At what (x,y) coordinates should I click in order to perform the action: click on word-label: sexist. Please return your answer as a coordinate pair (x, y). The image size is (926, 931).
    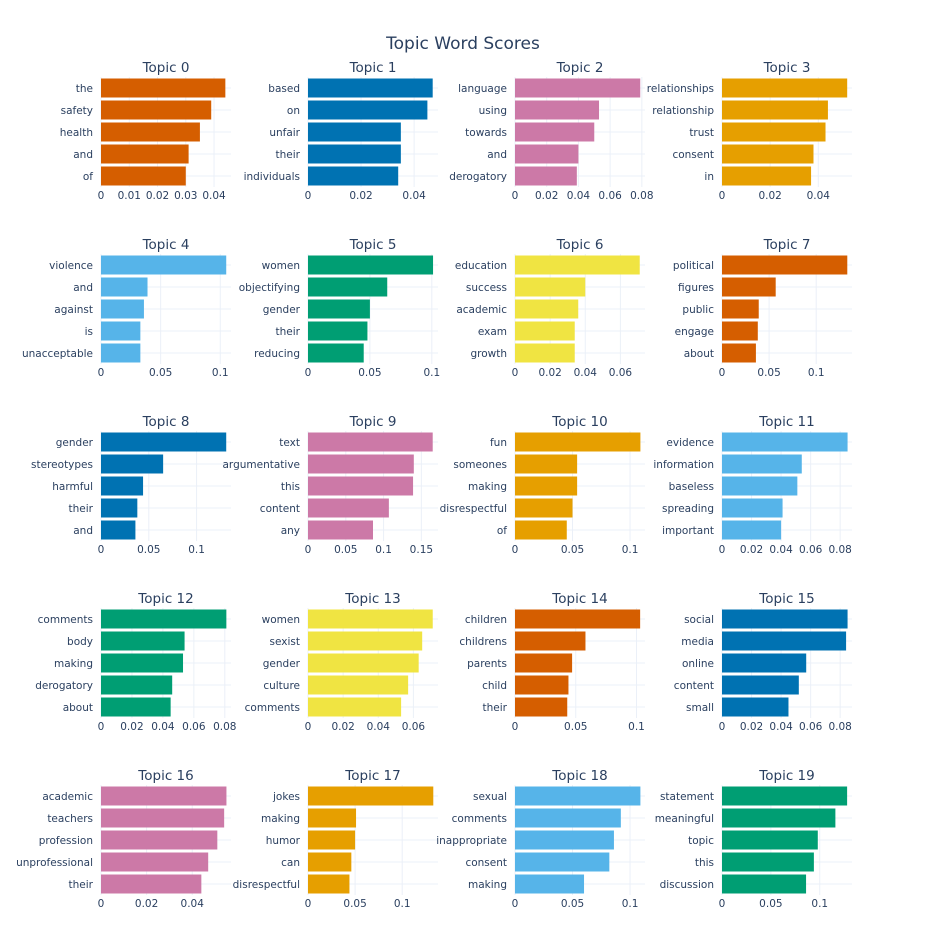
    Looking at the image, I should click on (285, 642).